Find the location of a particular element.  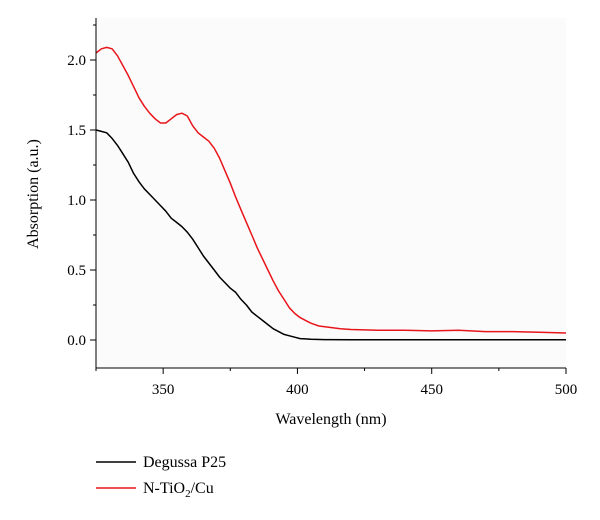

x-tick-label: 400 is located at coordinates (297, 390).